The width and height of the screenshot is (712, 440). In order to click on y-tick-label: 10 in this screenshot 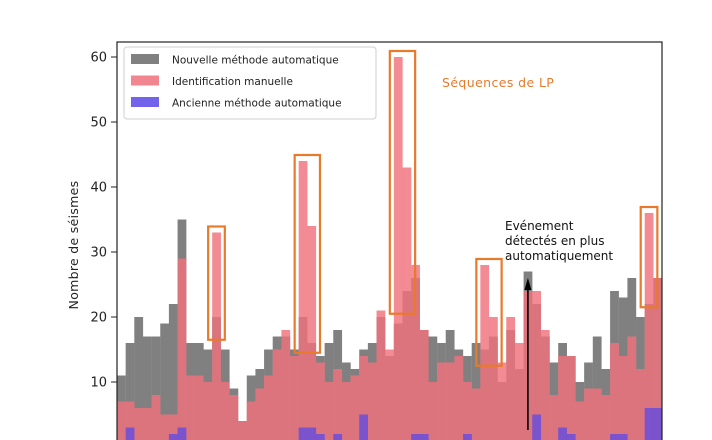, I will do `click(98, 383)`.